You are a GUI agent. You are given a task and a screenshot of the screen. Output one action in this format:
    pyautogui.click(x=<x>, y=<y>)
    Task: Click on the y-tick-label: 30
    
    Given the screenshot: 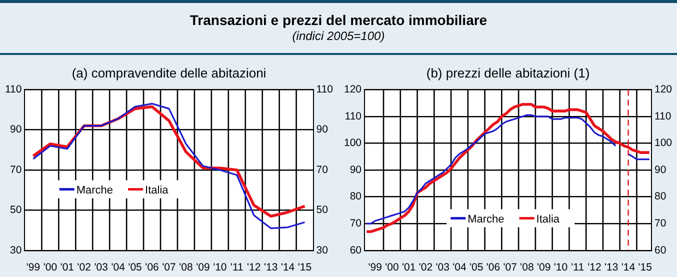 What is the action you would take?
    pyautogui.click(x=16, y=250)
    